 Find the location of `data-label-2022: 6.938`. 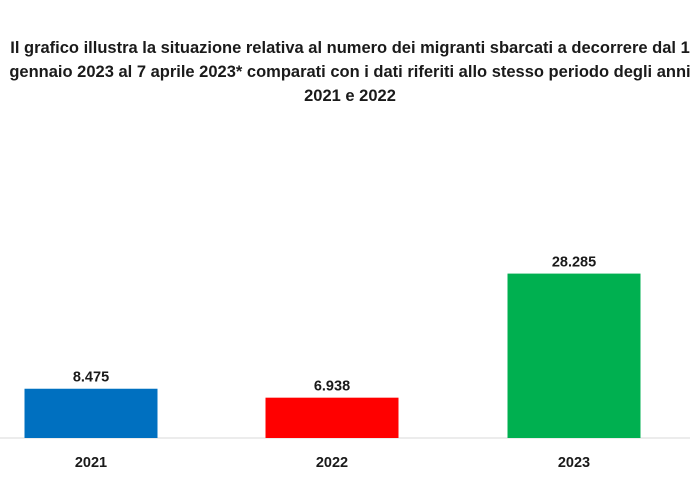

data-label-2022: 6.938 is located at coordinates (332, 387).